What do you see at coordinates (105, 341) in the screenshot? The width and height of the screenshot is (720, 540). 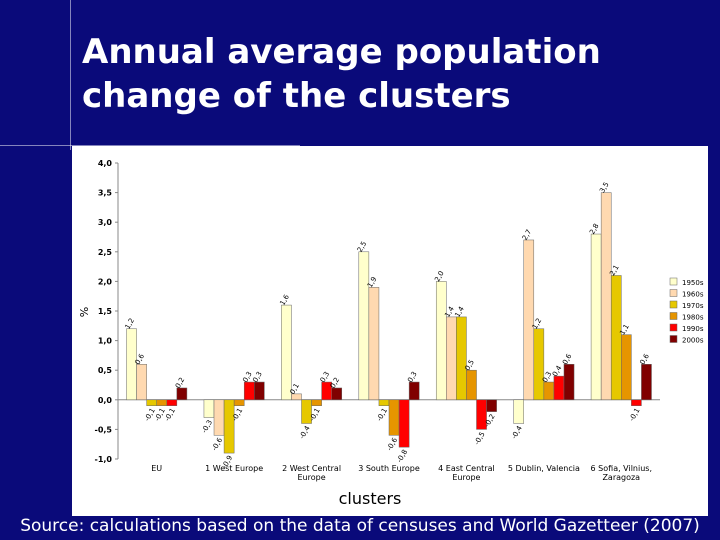 I see `y-tick-label: 1,0` at bounding box center [105, 341].